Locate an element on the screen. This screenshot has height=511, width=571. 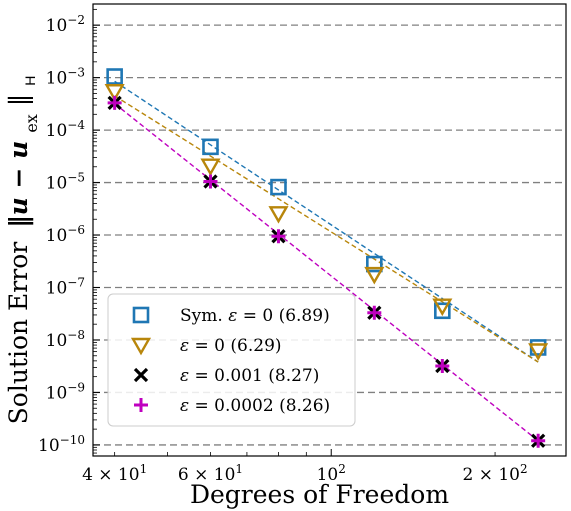
y-axis-label-text: Solution Error is located at coordinates (18, 333).